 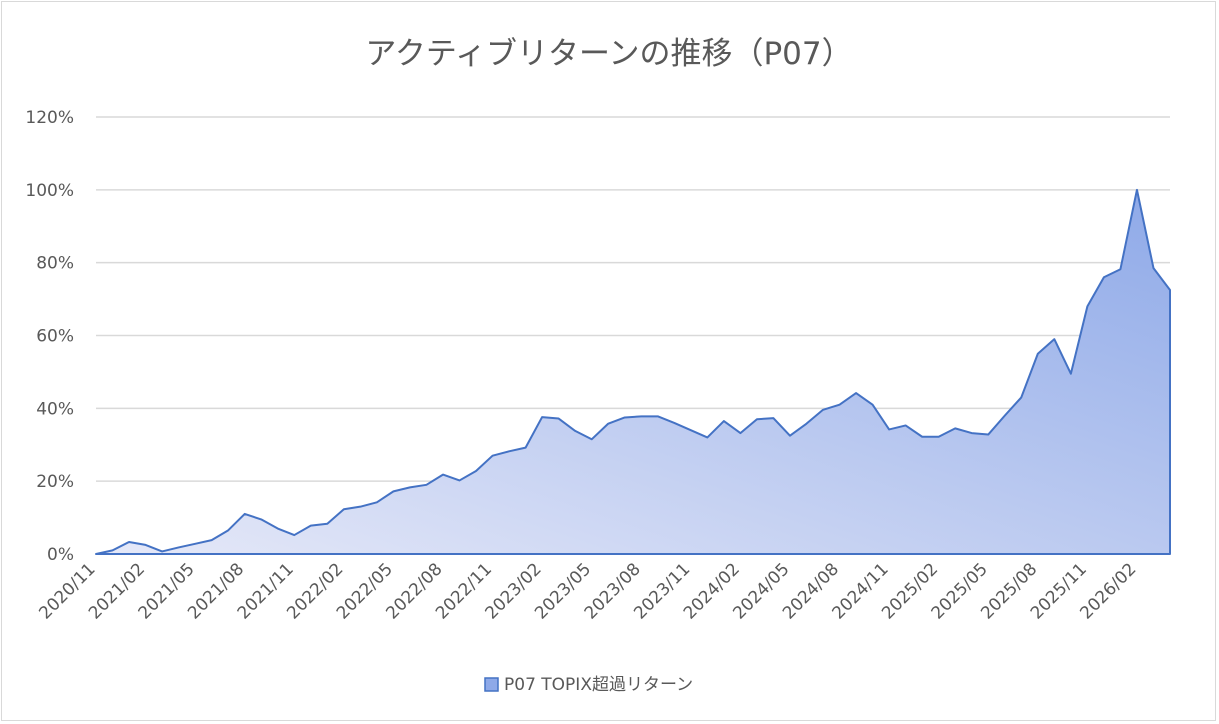 I want to click on legend: P07 TOPIX超過リターン, so click(x=588, y=685).